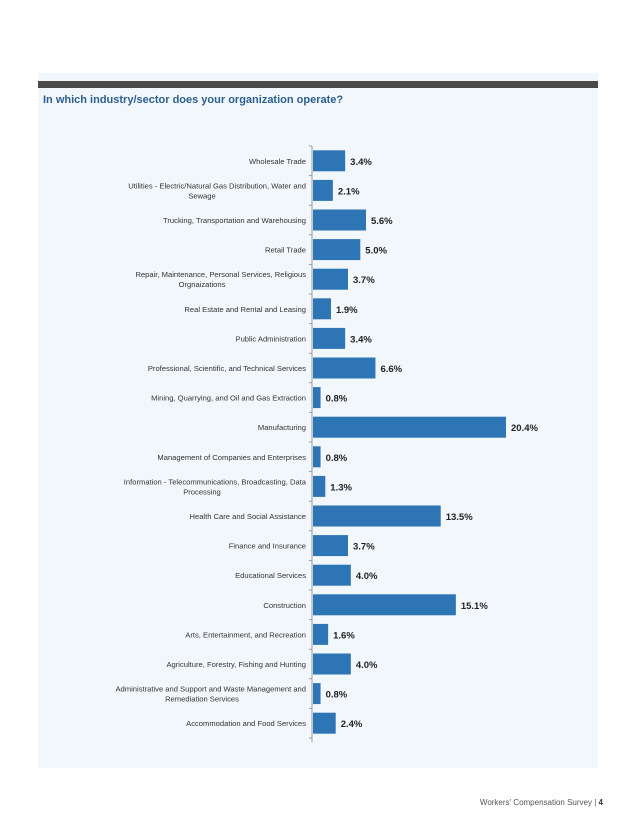  I want to click on category-label: Health Care and Social Assistance, so click(247, 516).